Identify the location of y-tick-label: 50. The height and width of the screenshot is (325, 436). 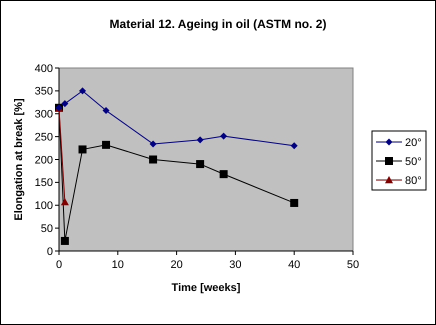
(46, 228).